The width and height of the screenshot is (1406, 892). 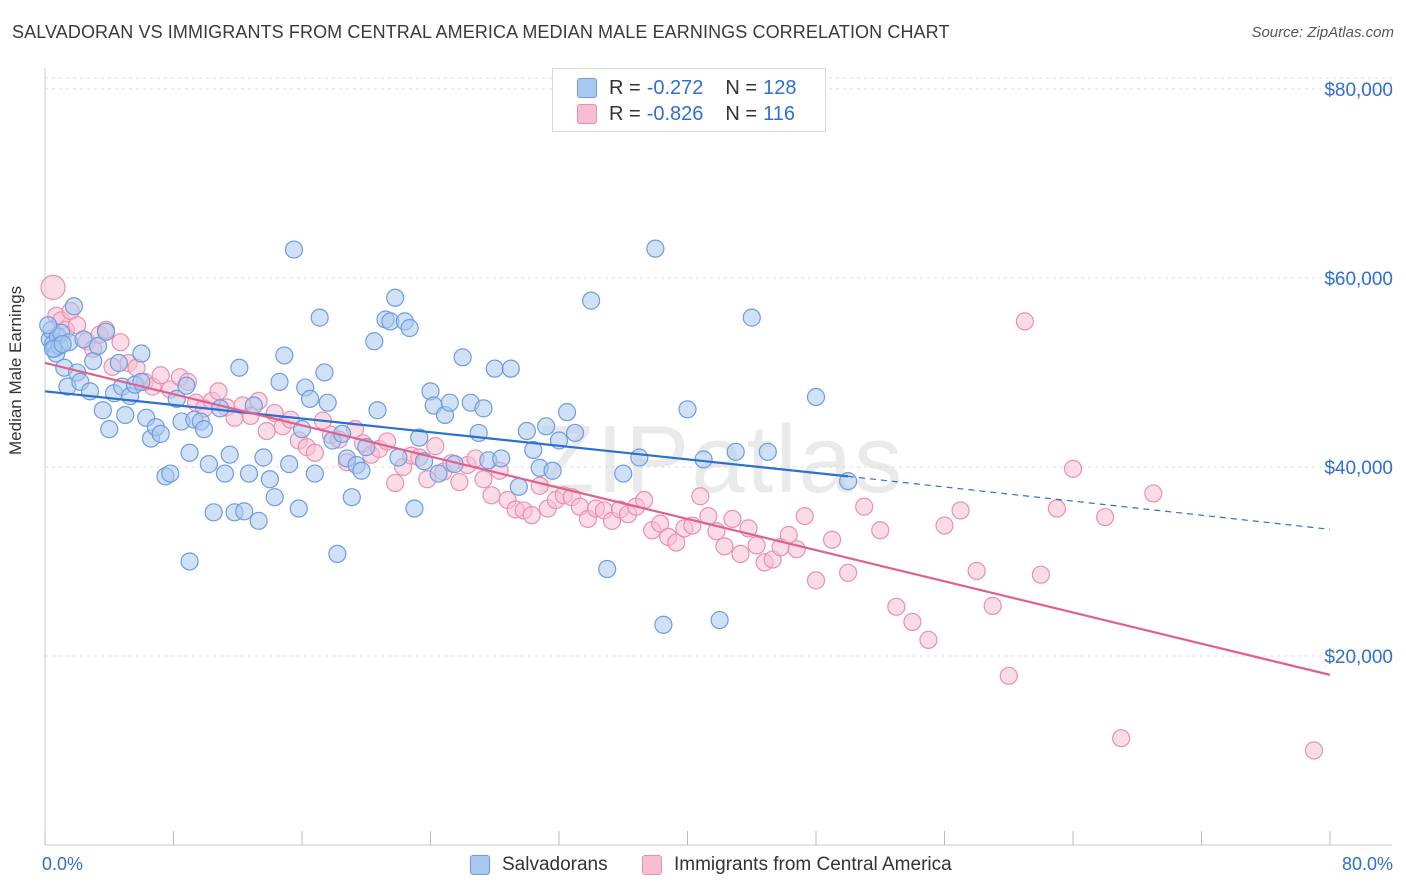 What do you see at coordinates (62, 864) in the screenshot?
I see `x-tick-label: 0.0%` at bounding box center [62, 864].